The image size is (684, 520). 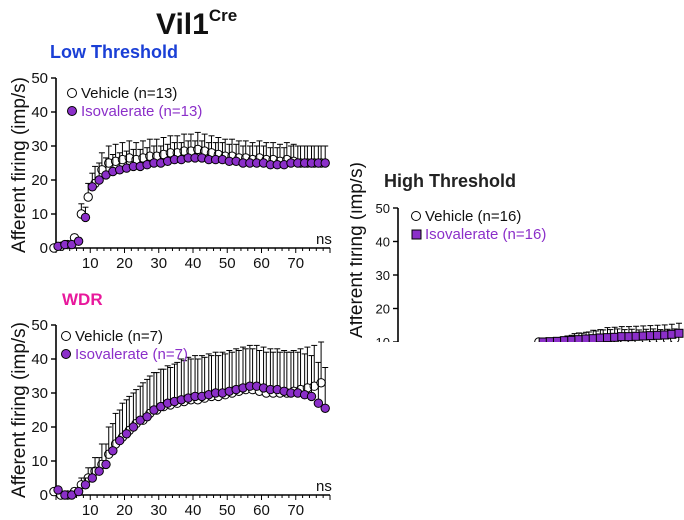 I want to click on legend-isovalerate-label: Isovalerate (n=13), so click(x=141, y=111).